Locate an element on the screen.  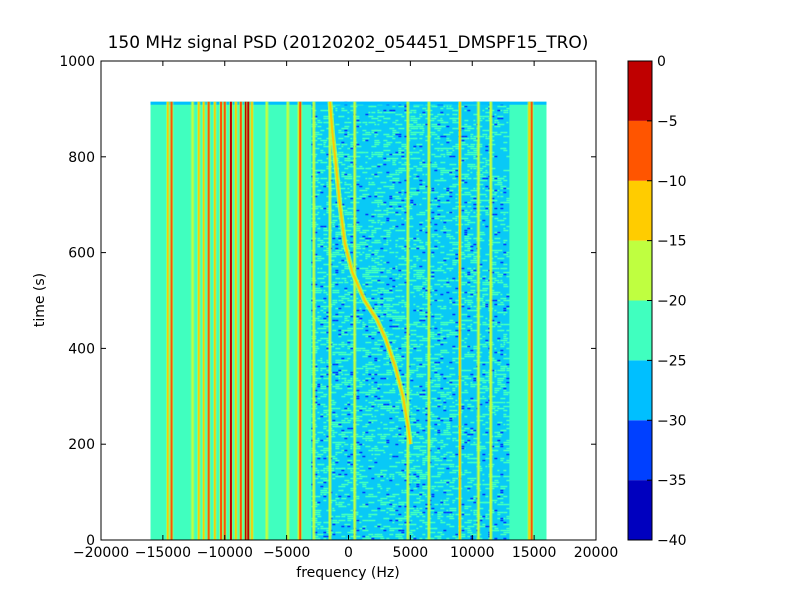
doppler-trace is located at coordinates (370, 273).